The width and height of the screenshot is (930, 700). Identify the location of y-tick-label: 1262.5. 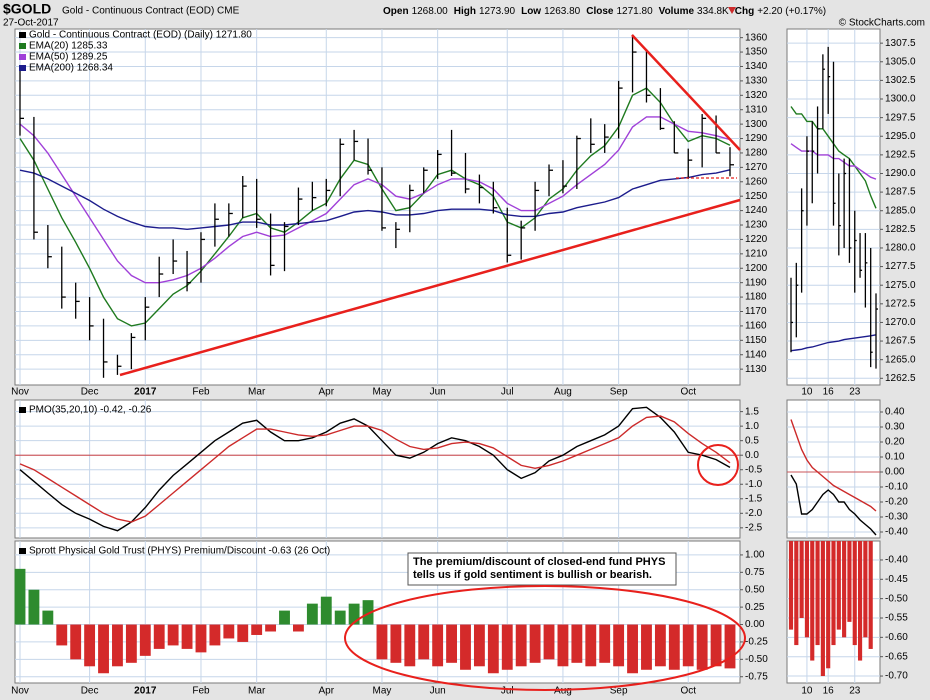
(900, 378).